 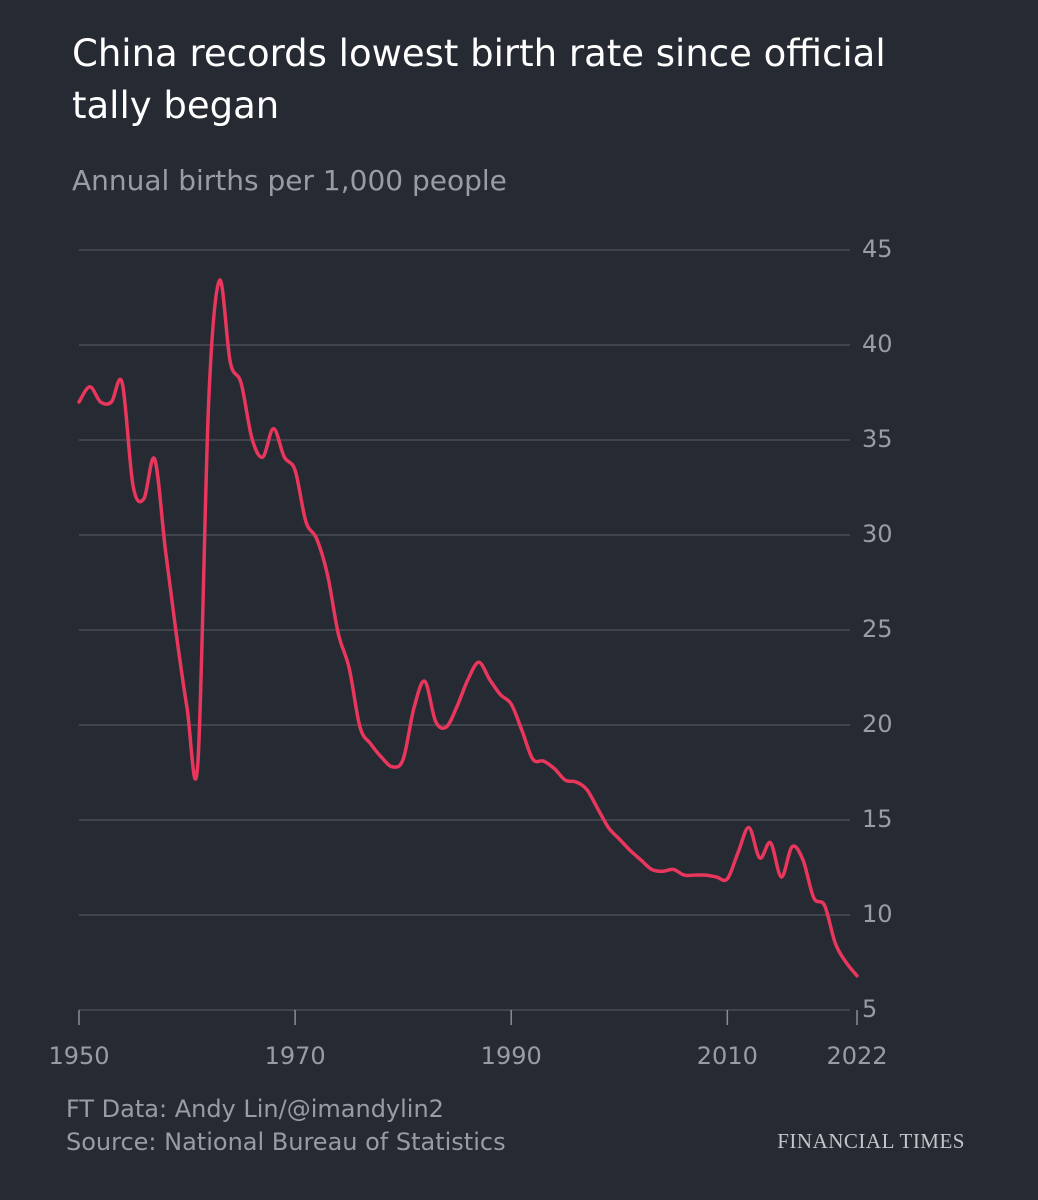 What do you see at coordinates (289, 180) in the screenshot?
I see `chart-subtitle: Annual births per 1,000 people` at bounding box center [289, 180].